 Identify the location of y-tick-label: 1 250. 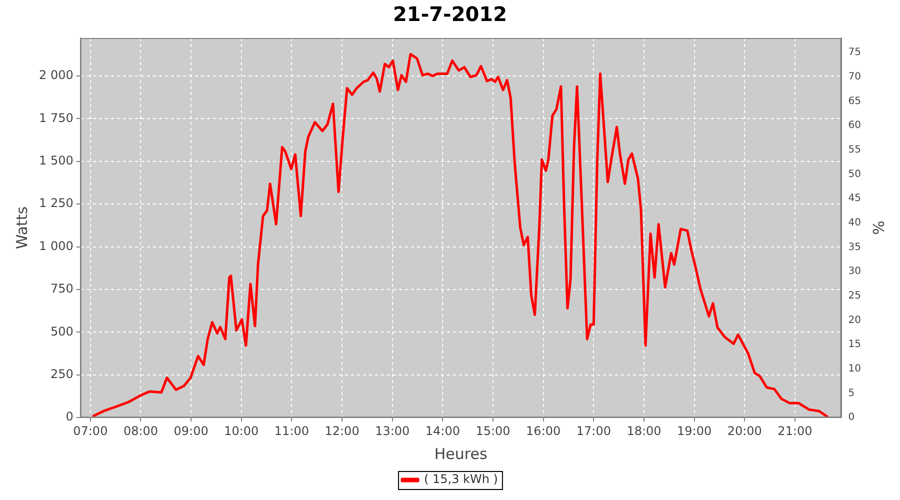
(56, 203).